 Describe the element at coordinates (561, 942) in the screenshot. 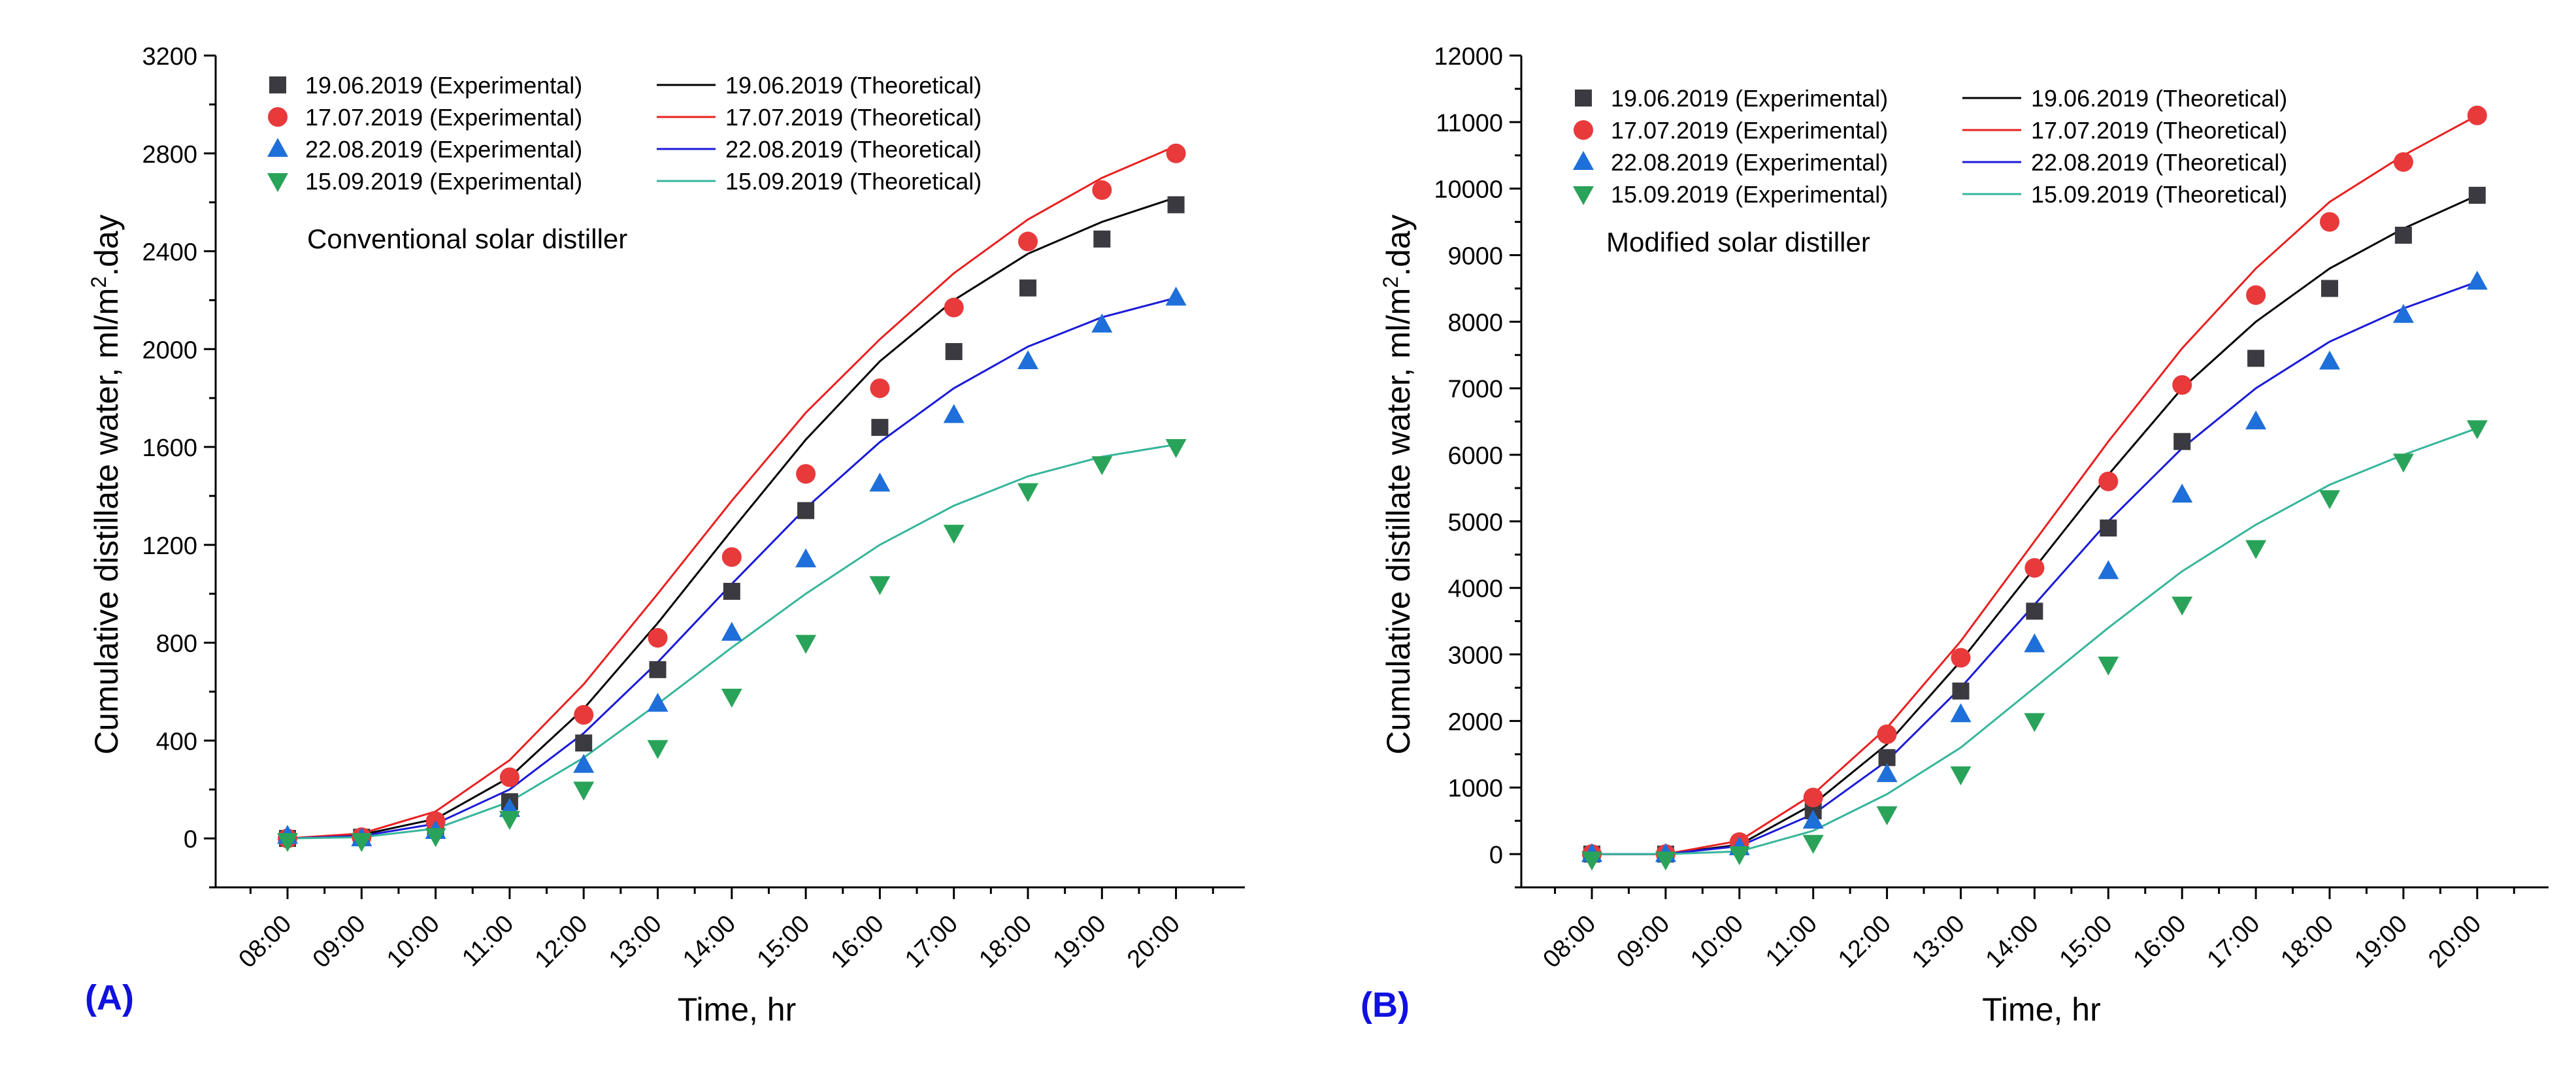

I see `x-tick-label: 12:00` at that location.